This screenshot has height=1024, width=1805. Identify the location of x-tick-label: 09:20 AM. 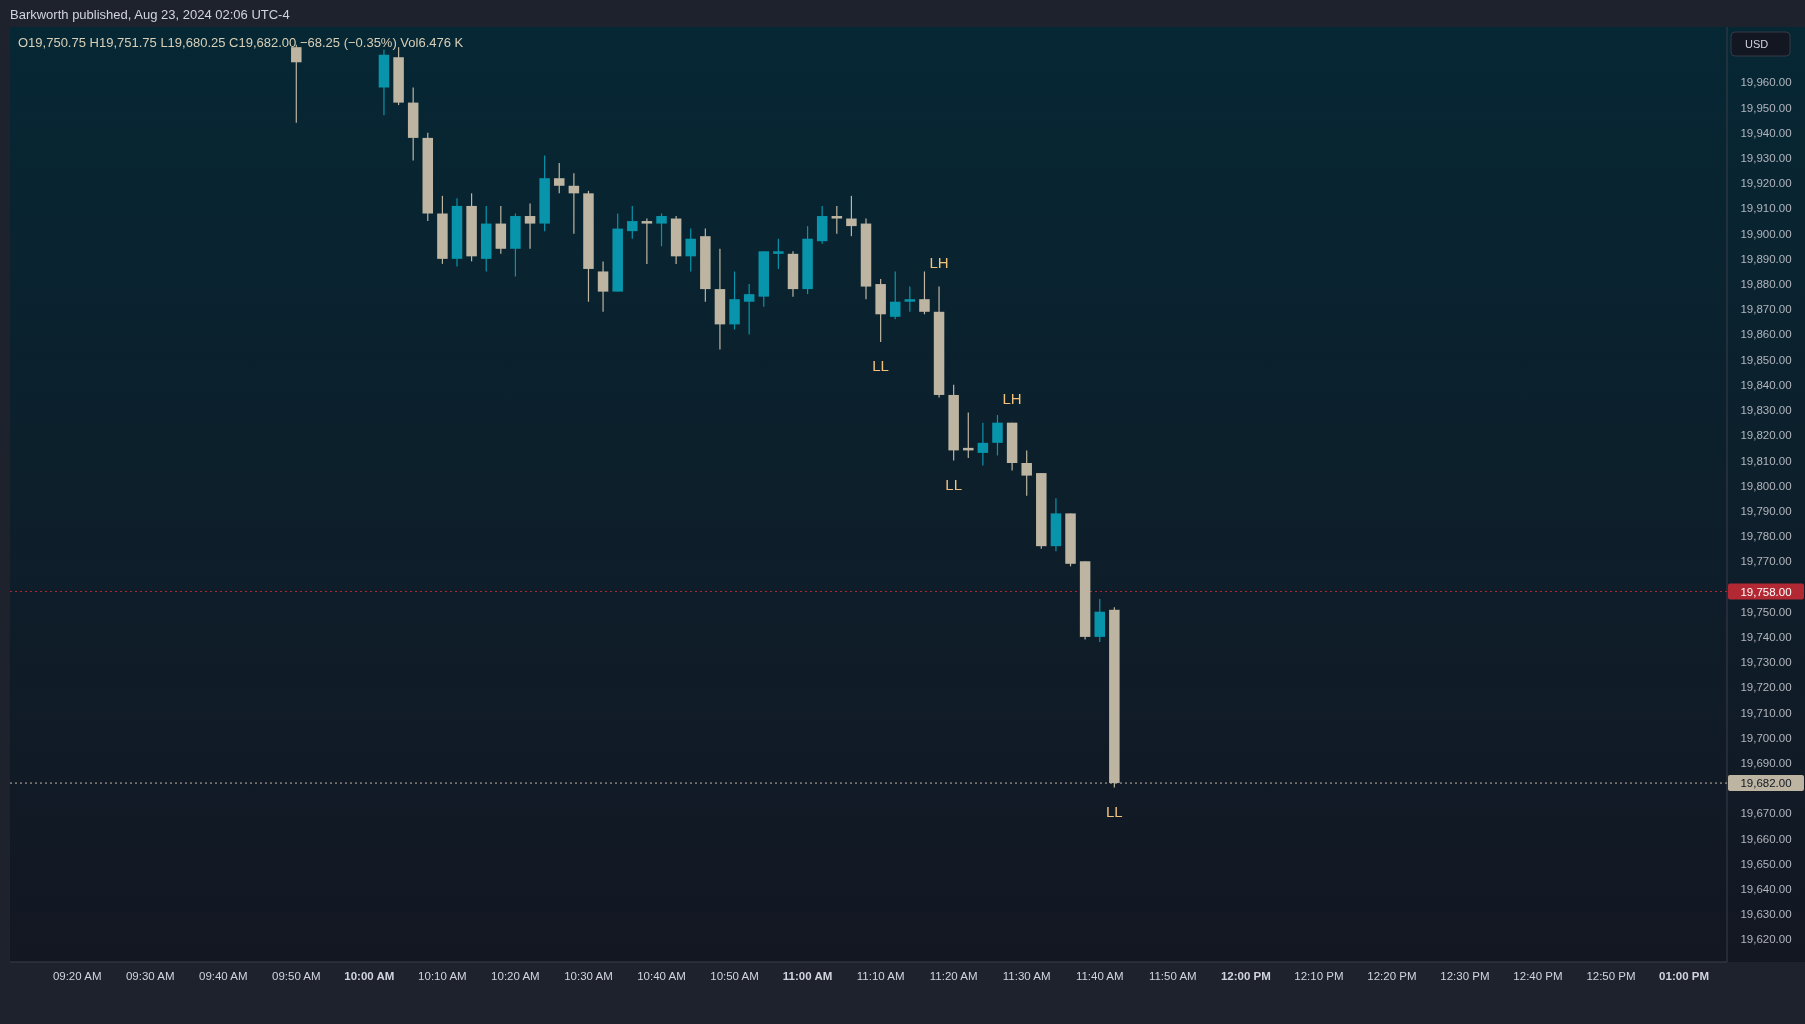
(77, 976).